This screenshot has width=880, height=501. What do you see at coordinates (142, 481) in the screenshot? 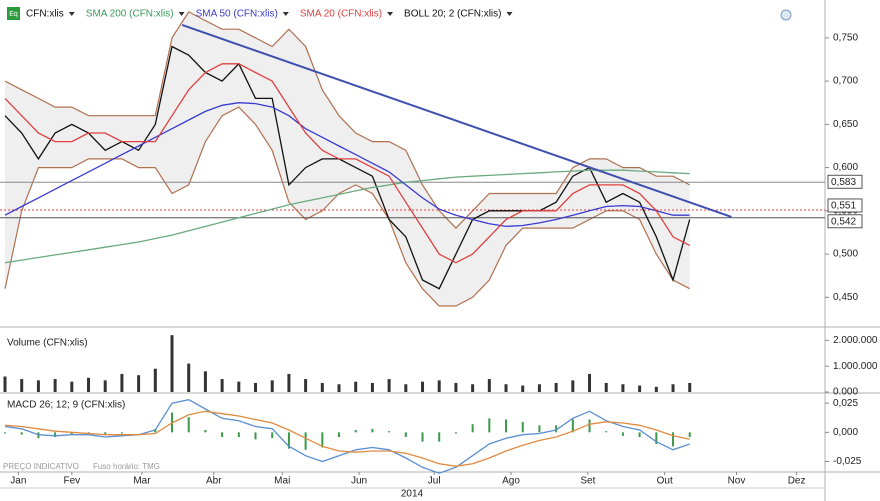
I see `x-tick-label: Mar` at bounding box center [142, 481].